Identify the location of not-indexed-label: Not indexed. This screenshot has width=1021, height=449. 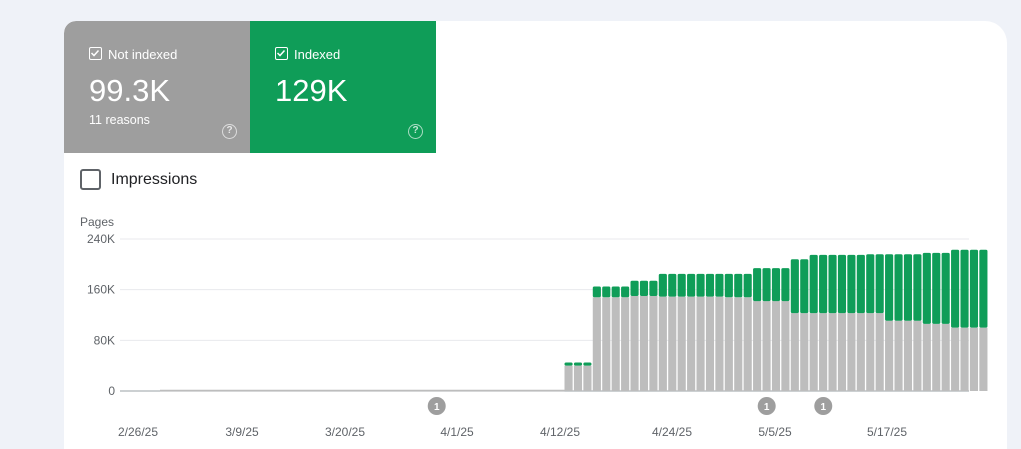
(143, 54).